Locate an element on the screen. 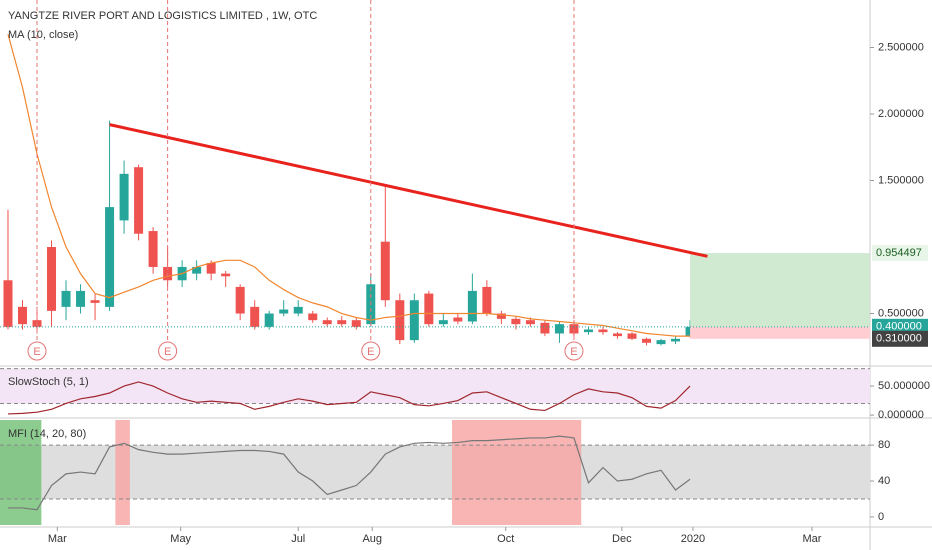 This screenshot has width=932, height=550. y-tick-label: 50.000000 is located at coordinates (904, 386).